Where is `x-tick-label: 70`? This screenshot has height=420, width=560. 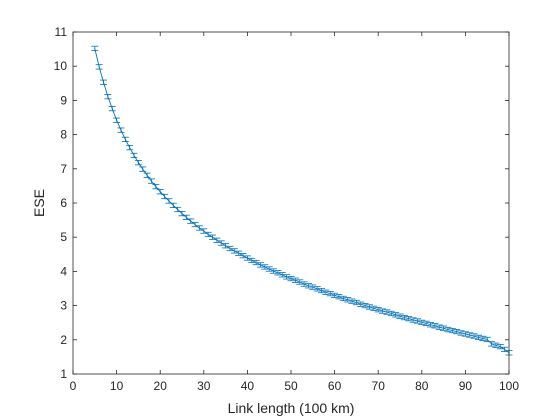
x-tick-label: 70 is located at coordinates (379, 386).